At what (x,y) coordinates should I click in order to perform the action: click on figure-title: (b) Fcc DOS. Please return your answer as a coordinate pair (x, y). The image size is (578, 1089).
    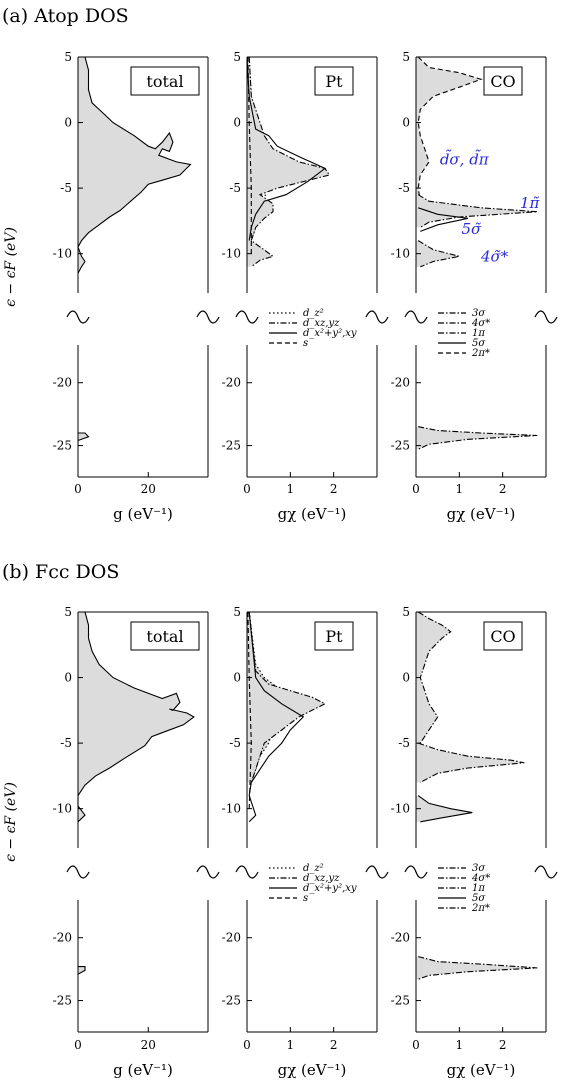
    Looking at the image, I should click on (60, 572).